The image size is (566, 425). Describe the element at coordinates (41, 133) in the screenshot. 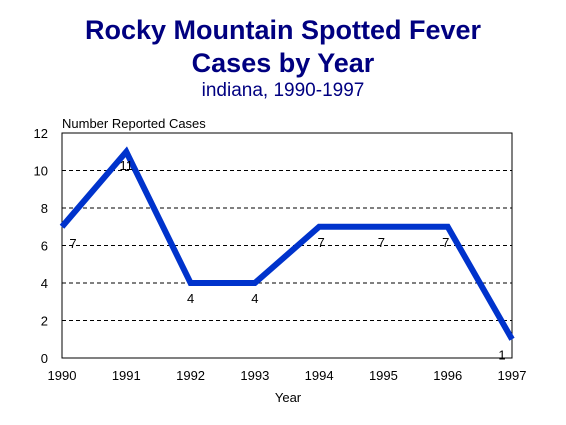

I see `y-tick-label: 12` at that location.